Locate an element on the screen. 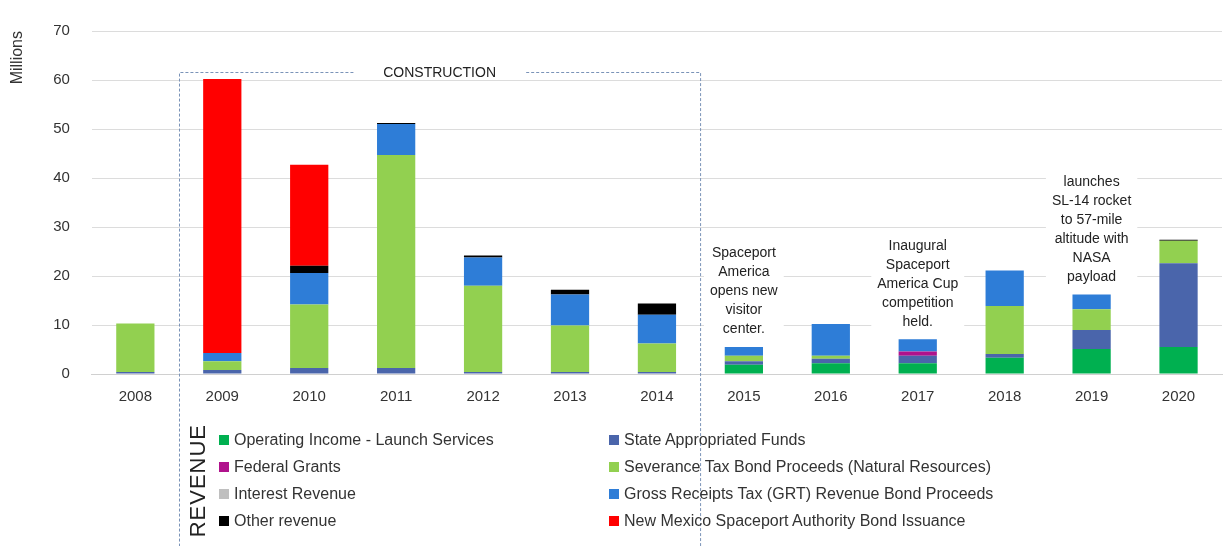 The width and height of the screenshot is (1232, 546). x-tick-label: 2015 is located at coordinates (744, 396).